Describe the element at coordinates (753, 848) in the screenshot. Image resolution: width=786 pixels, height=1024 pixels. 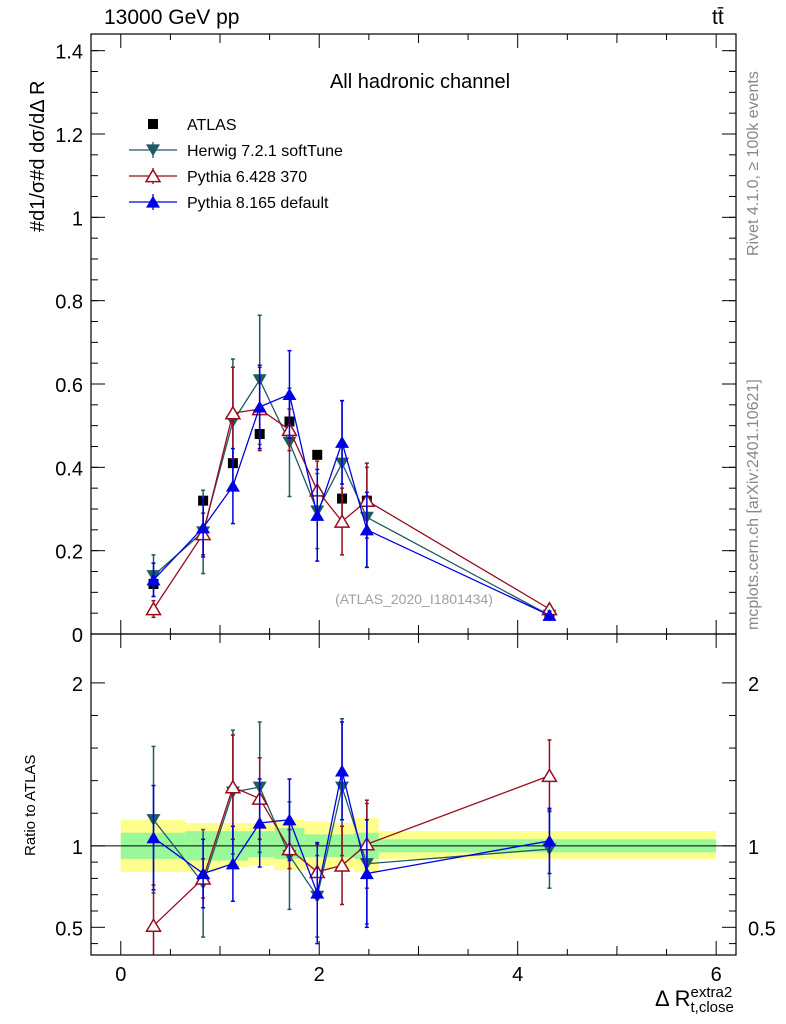
I see `y-tick-label-right: 1` at that location.